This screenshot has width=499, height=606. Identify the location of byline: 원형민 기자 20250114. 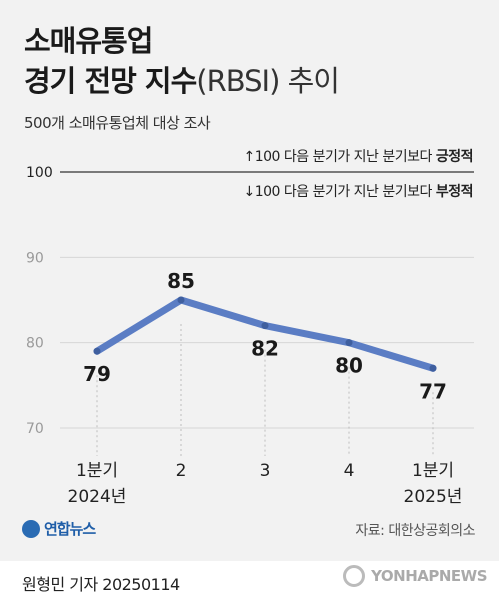
(101, 584).